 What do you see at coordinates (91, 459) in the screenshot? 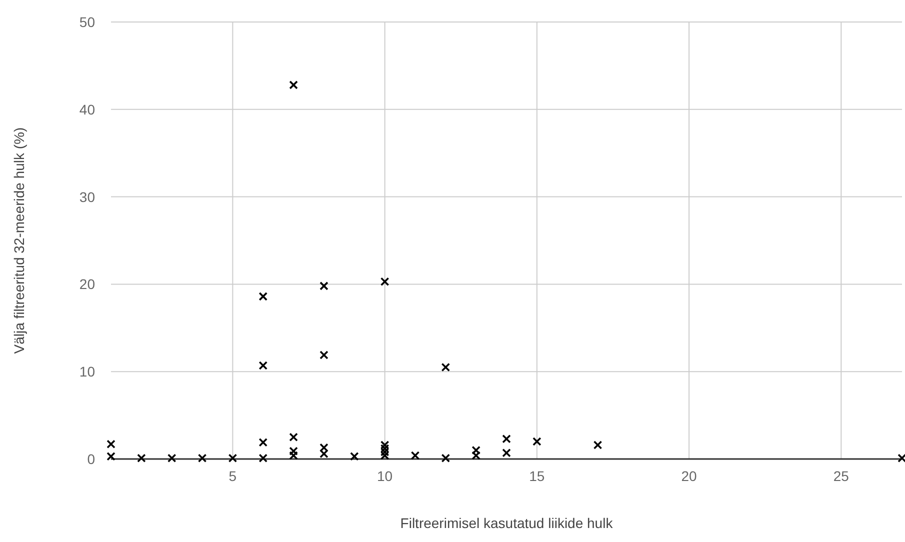
I see `y-tick-label: 0` at bounding box center [91, 459].